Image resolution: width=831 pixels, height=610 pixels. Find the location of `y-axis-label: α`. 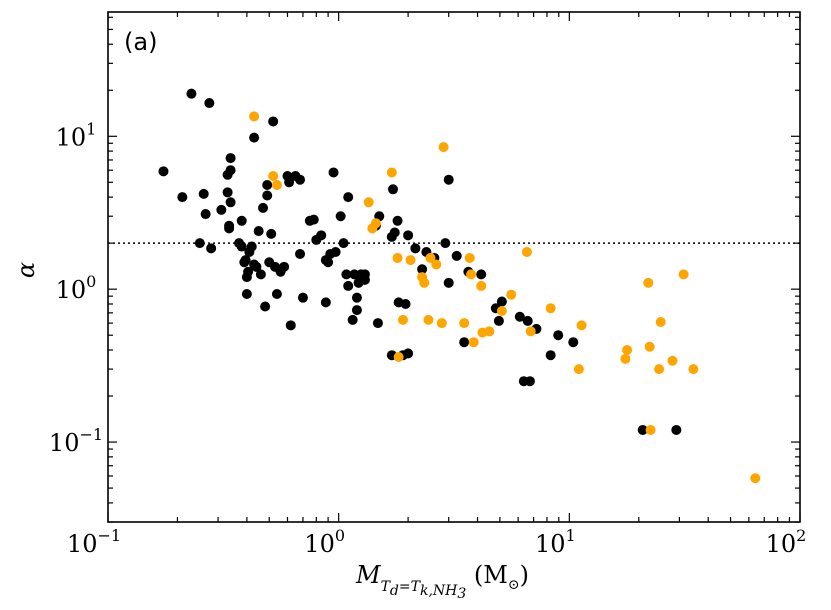

y-axis-label: α is located at coordinates (26, 270).